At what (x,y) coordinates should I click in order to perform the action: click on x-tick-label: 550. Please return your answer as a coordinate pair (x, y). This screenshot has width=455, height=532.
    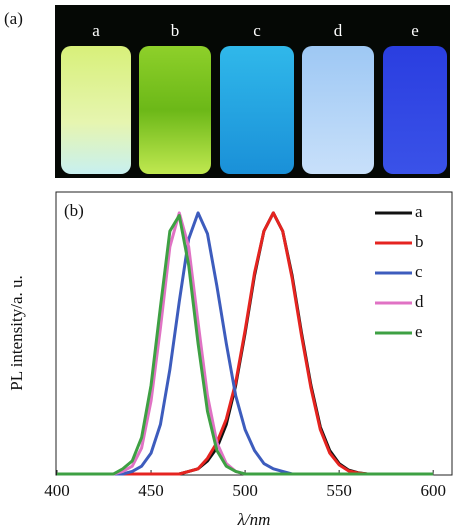
    Looking at the image, I should click on (339, 490).